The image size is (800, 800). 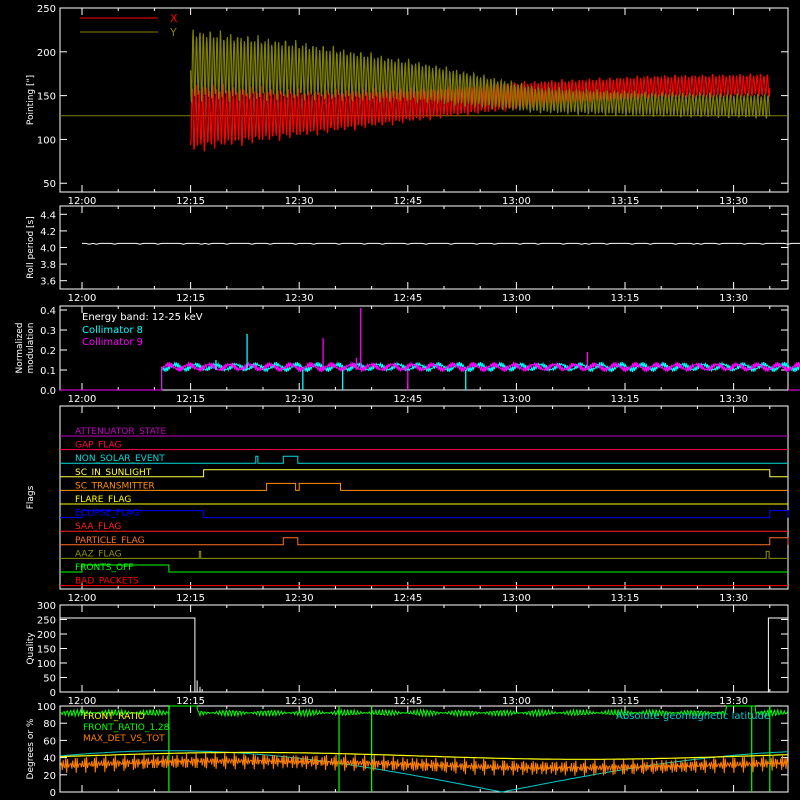 I want to click on y-tick-label: 4.0, so click(x=48, y=249).